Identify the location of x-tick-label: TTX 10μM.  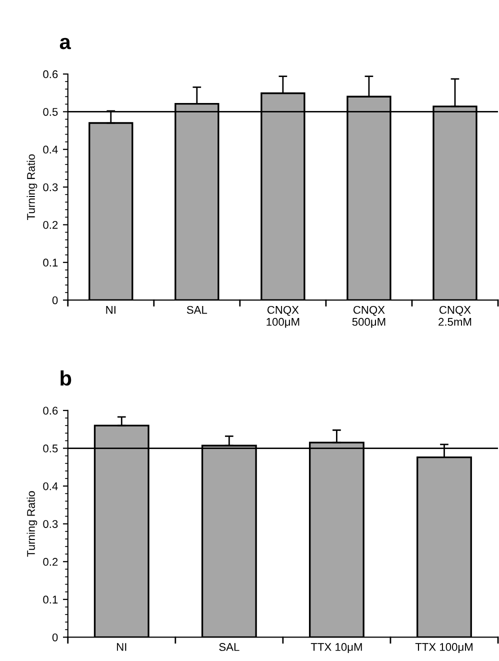
(336, 648).